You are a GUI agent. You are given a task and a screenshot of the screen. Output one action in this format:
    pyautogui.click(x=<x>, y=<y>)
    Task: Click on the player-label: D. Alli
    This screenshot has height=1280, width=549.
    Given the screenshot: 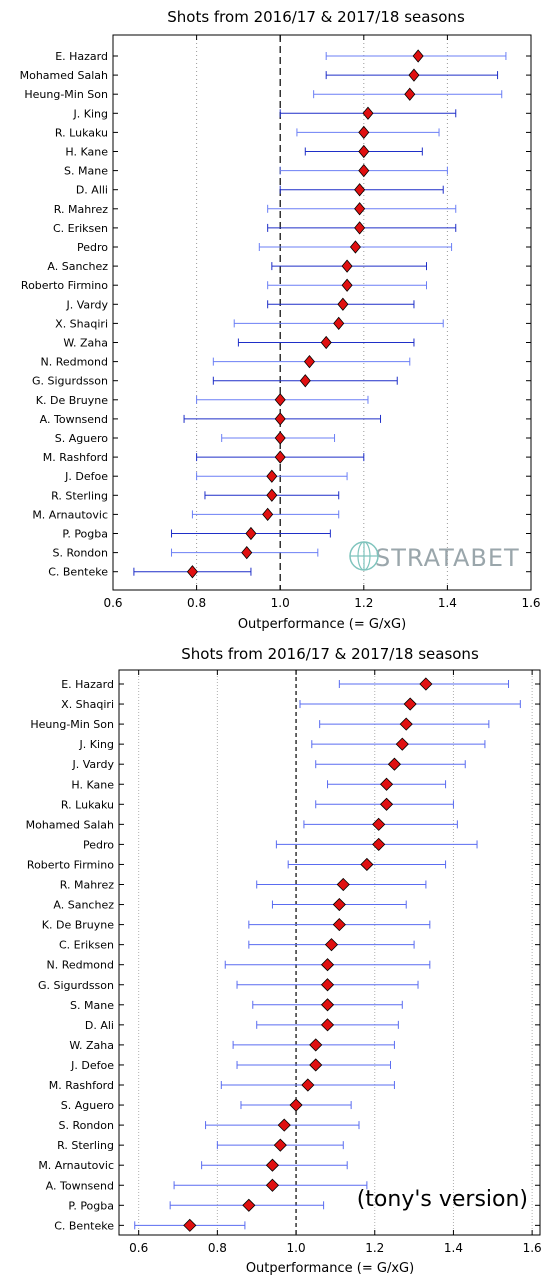 What is the action you would take?
    pyautogui.click(x=92, y=190)
    